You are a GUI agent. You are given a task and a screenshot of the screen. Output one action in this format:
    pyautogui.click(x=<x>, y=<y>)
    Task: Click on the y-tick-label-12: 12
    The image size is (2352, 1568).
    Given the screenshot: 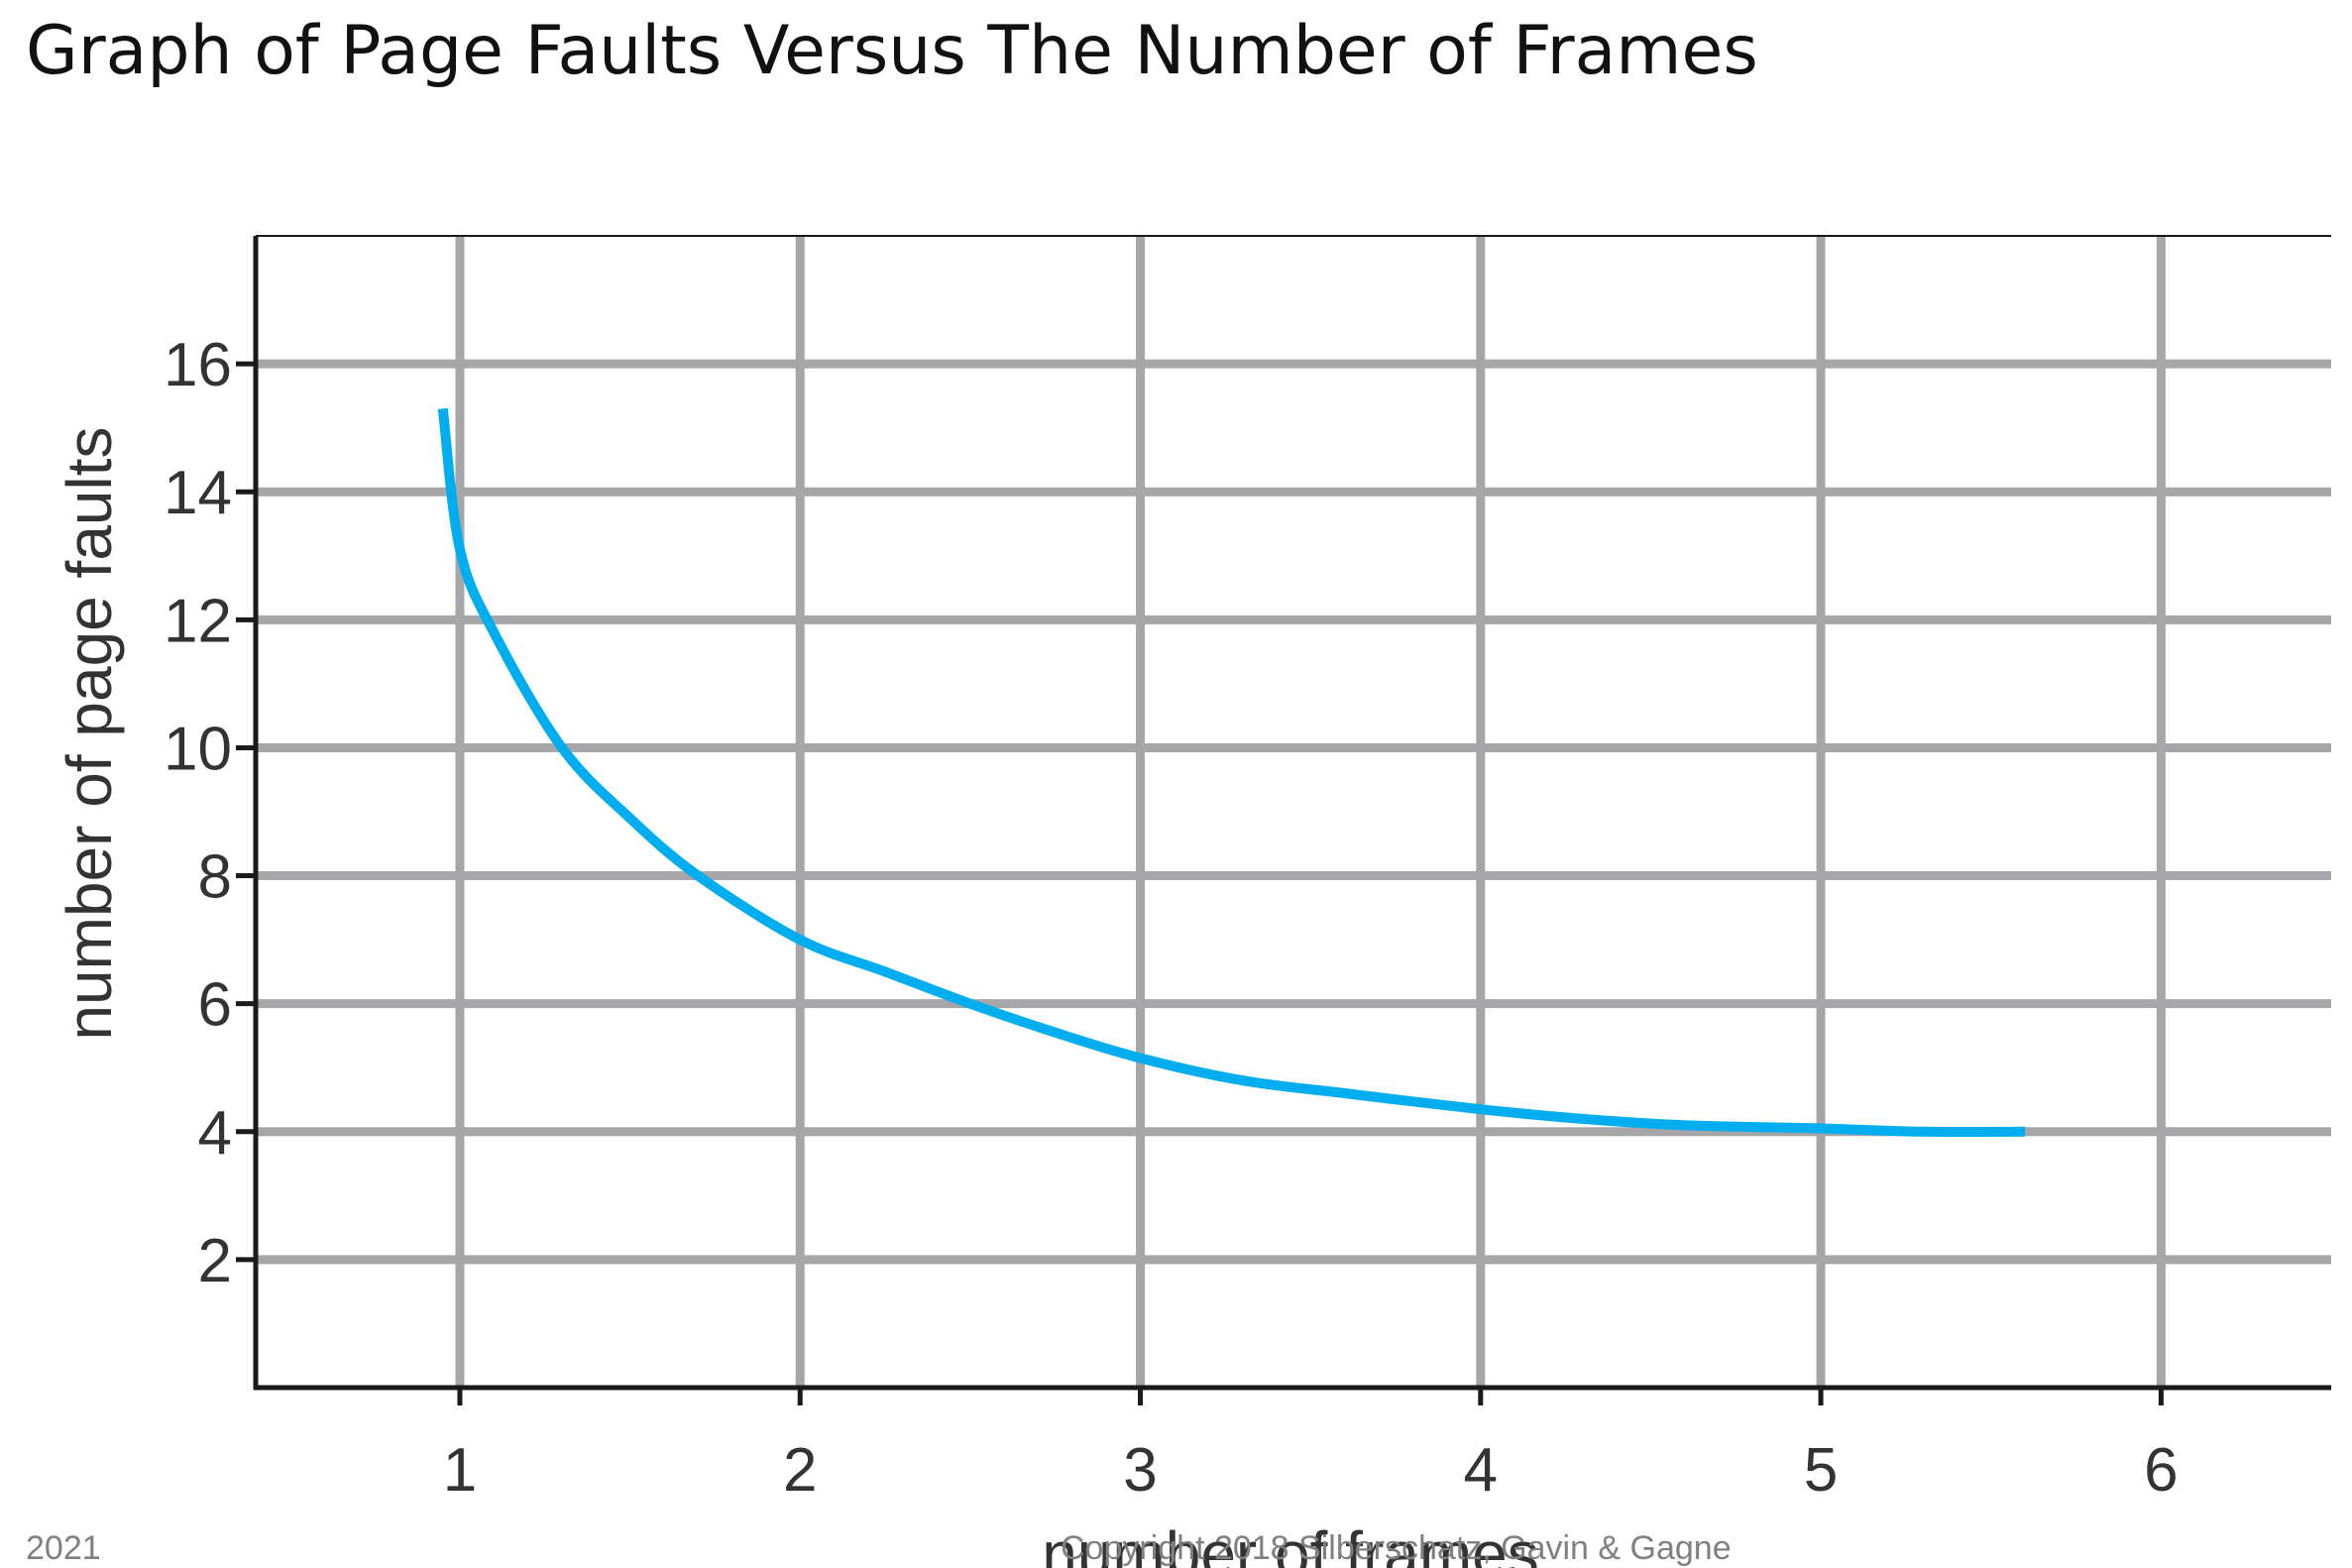 What is the action you would take?
    pyautogui.click(x=198, y=621)
    